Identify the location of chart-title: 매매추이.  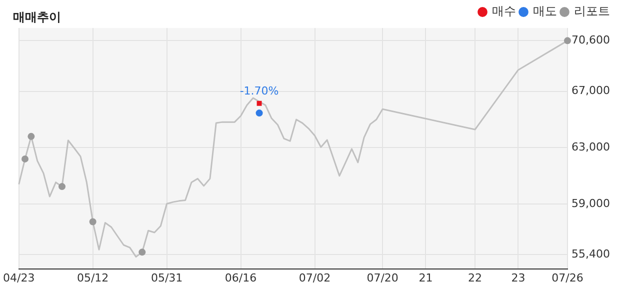
(37, 17).